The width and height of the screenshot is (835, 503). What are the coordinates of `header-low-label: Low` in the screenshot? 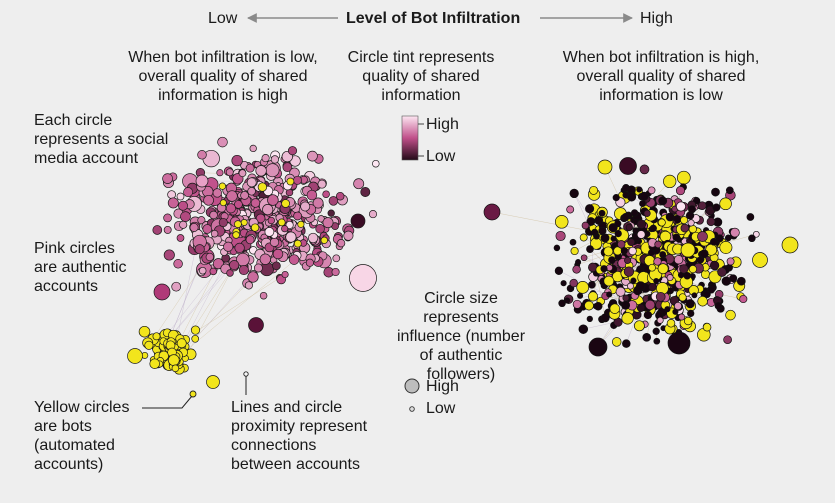 It's located at (223, 18).